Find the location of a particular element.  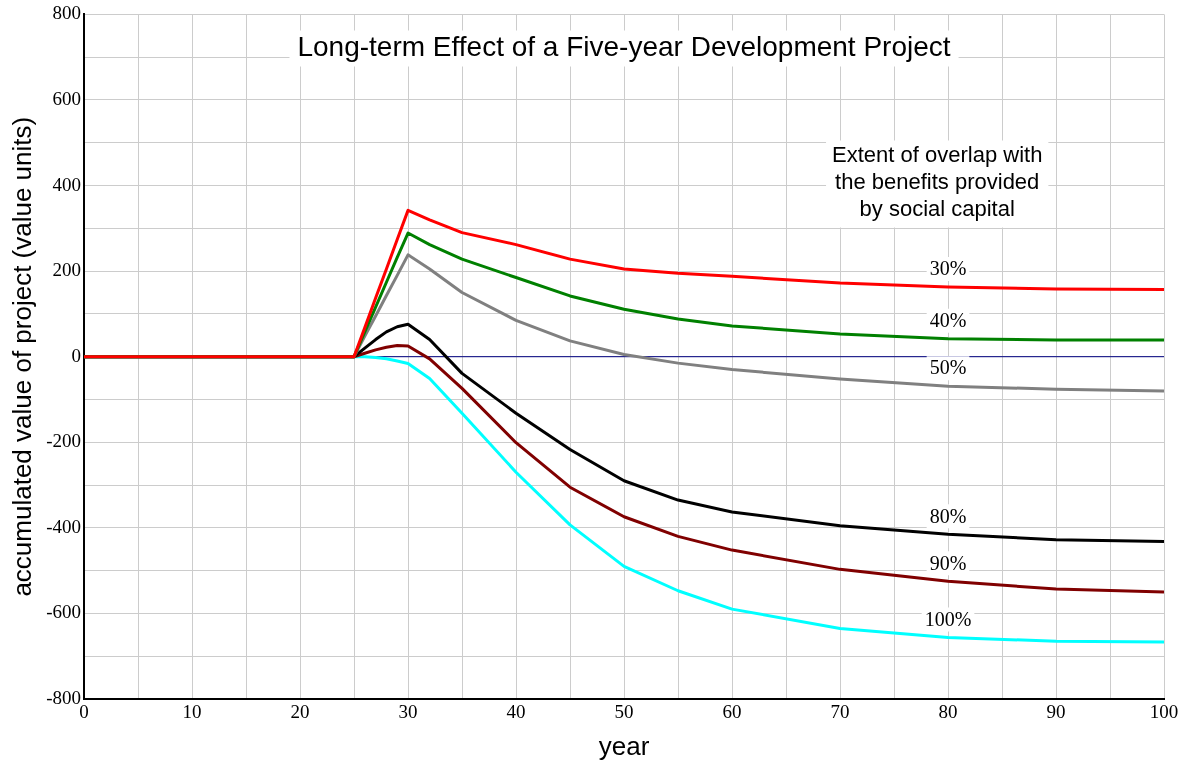

y-tick-label: 400 is located at coordinates (67, 184).